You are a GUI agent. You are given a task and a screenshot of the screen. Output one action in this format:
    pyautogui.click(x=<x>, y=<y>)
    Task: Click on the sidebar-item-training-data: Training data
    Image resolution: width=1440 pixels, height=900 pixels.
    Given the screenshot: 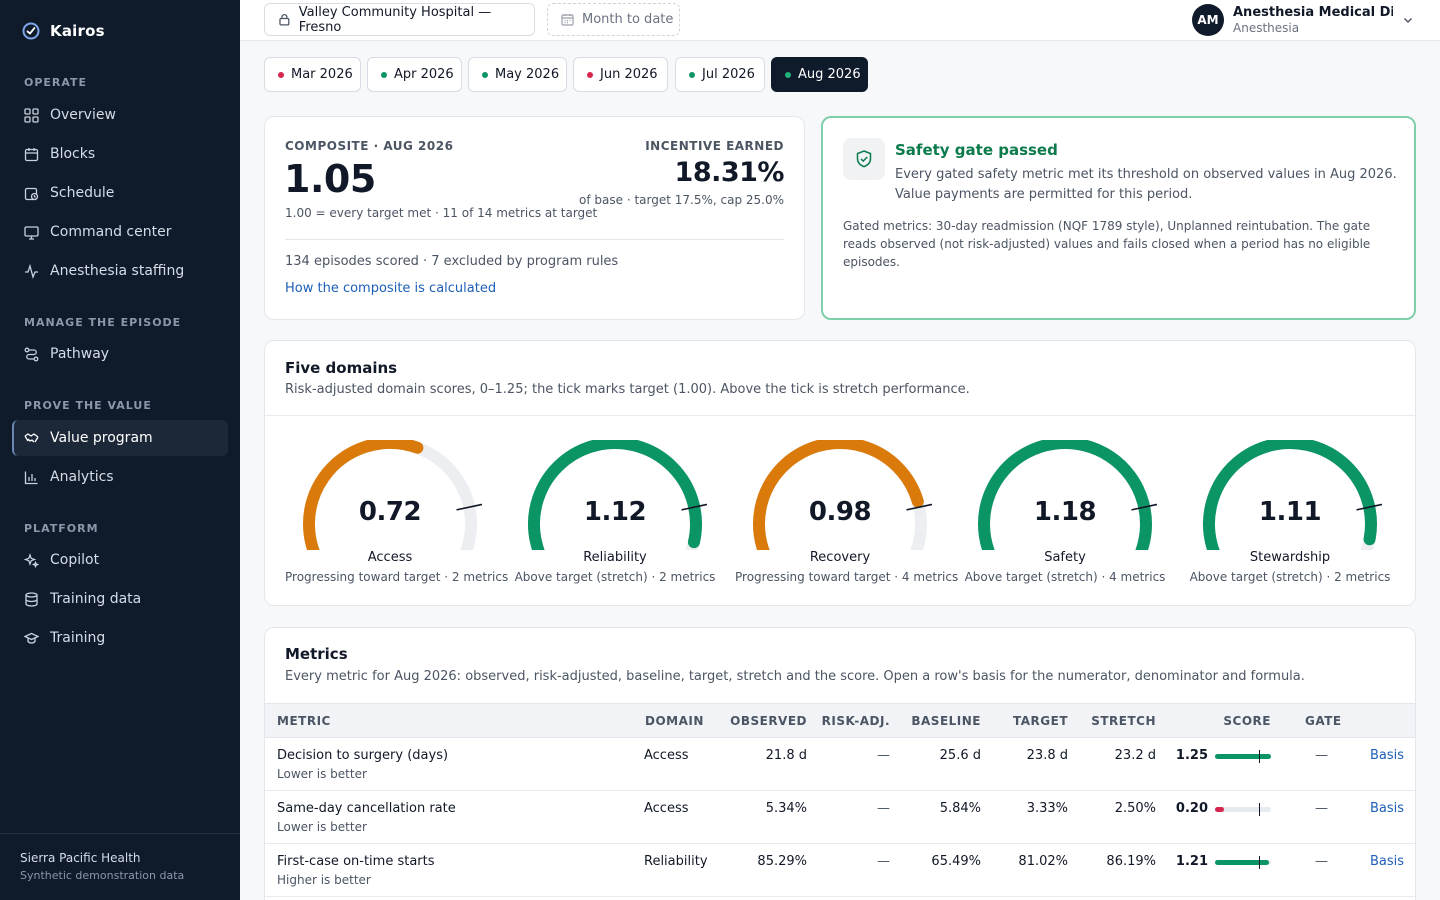 What is the action you would take?
    pyautogui.click(x=120, y=599)
    